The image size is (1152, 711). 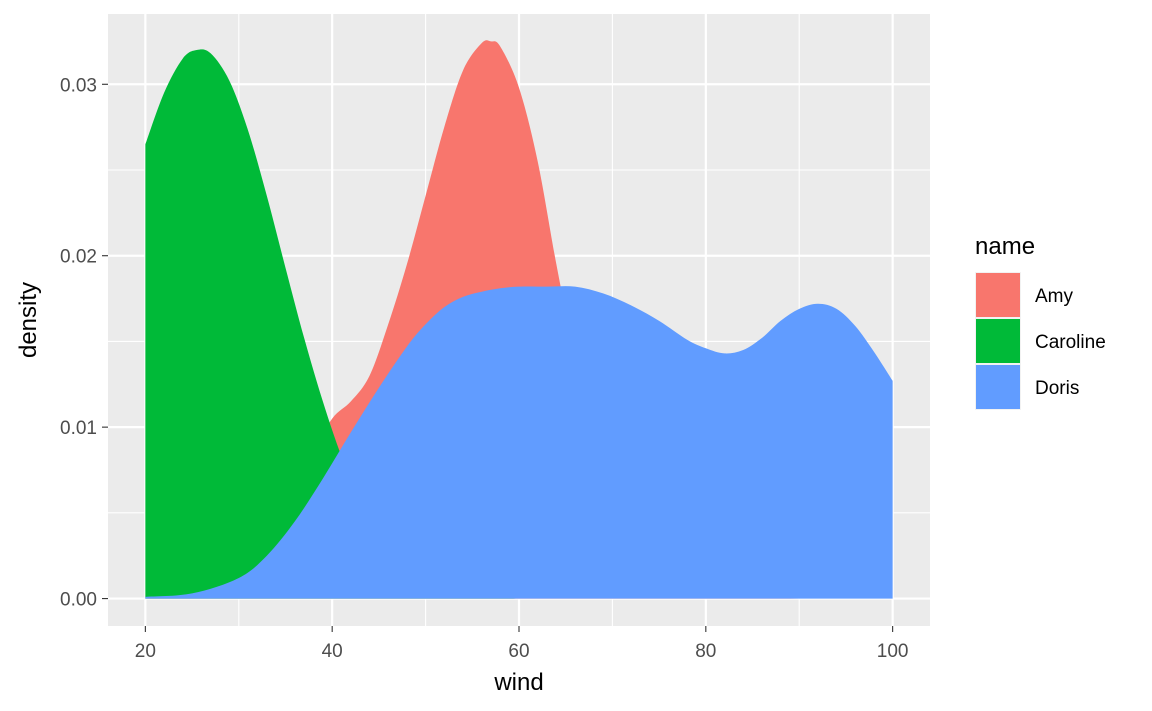 What do you see at coordinates (1040, 321) in the screenshot?
I see `legend: name Amy Caroline Doris` at bounding box center [1040, 321].